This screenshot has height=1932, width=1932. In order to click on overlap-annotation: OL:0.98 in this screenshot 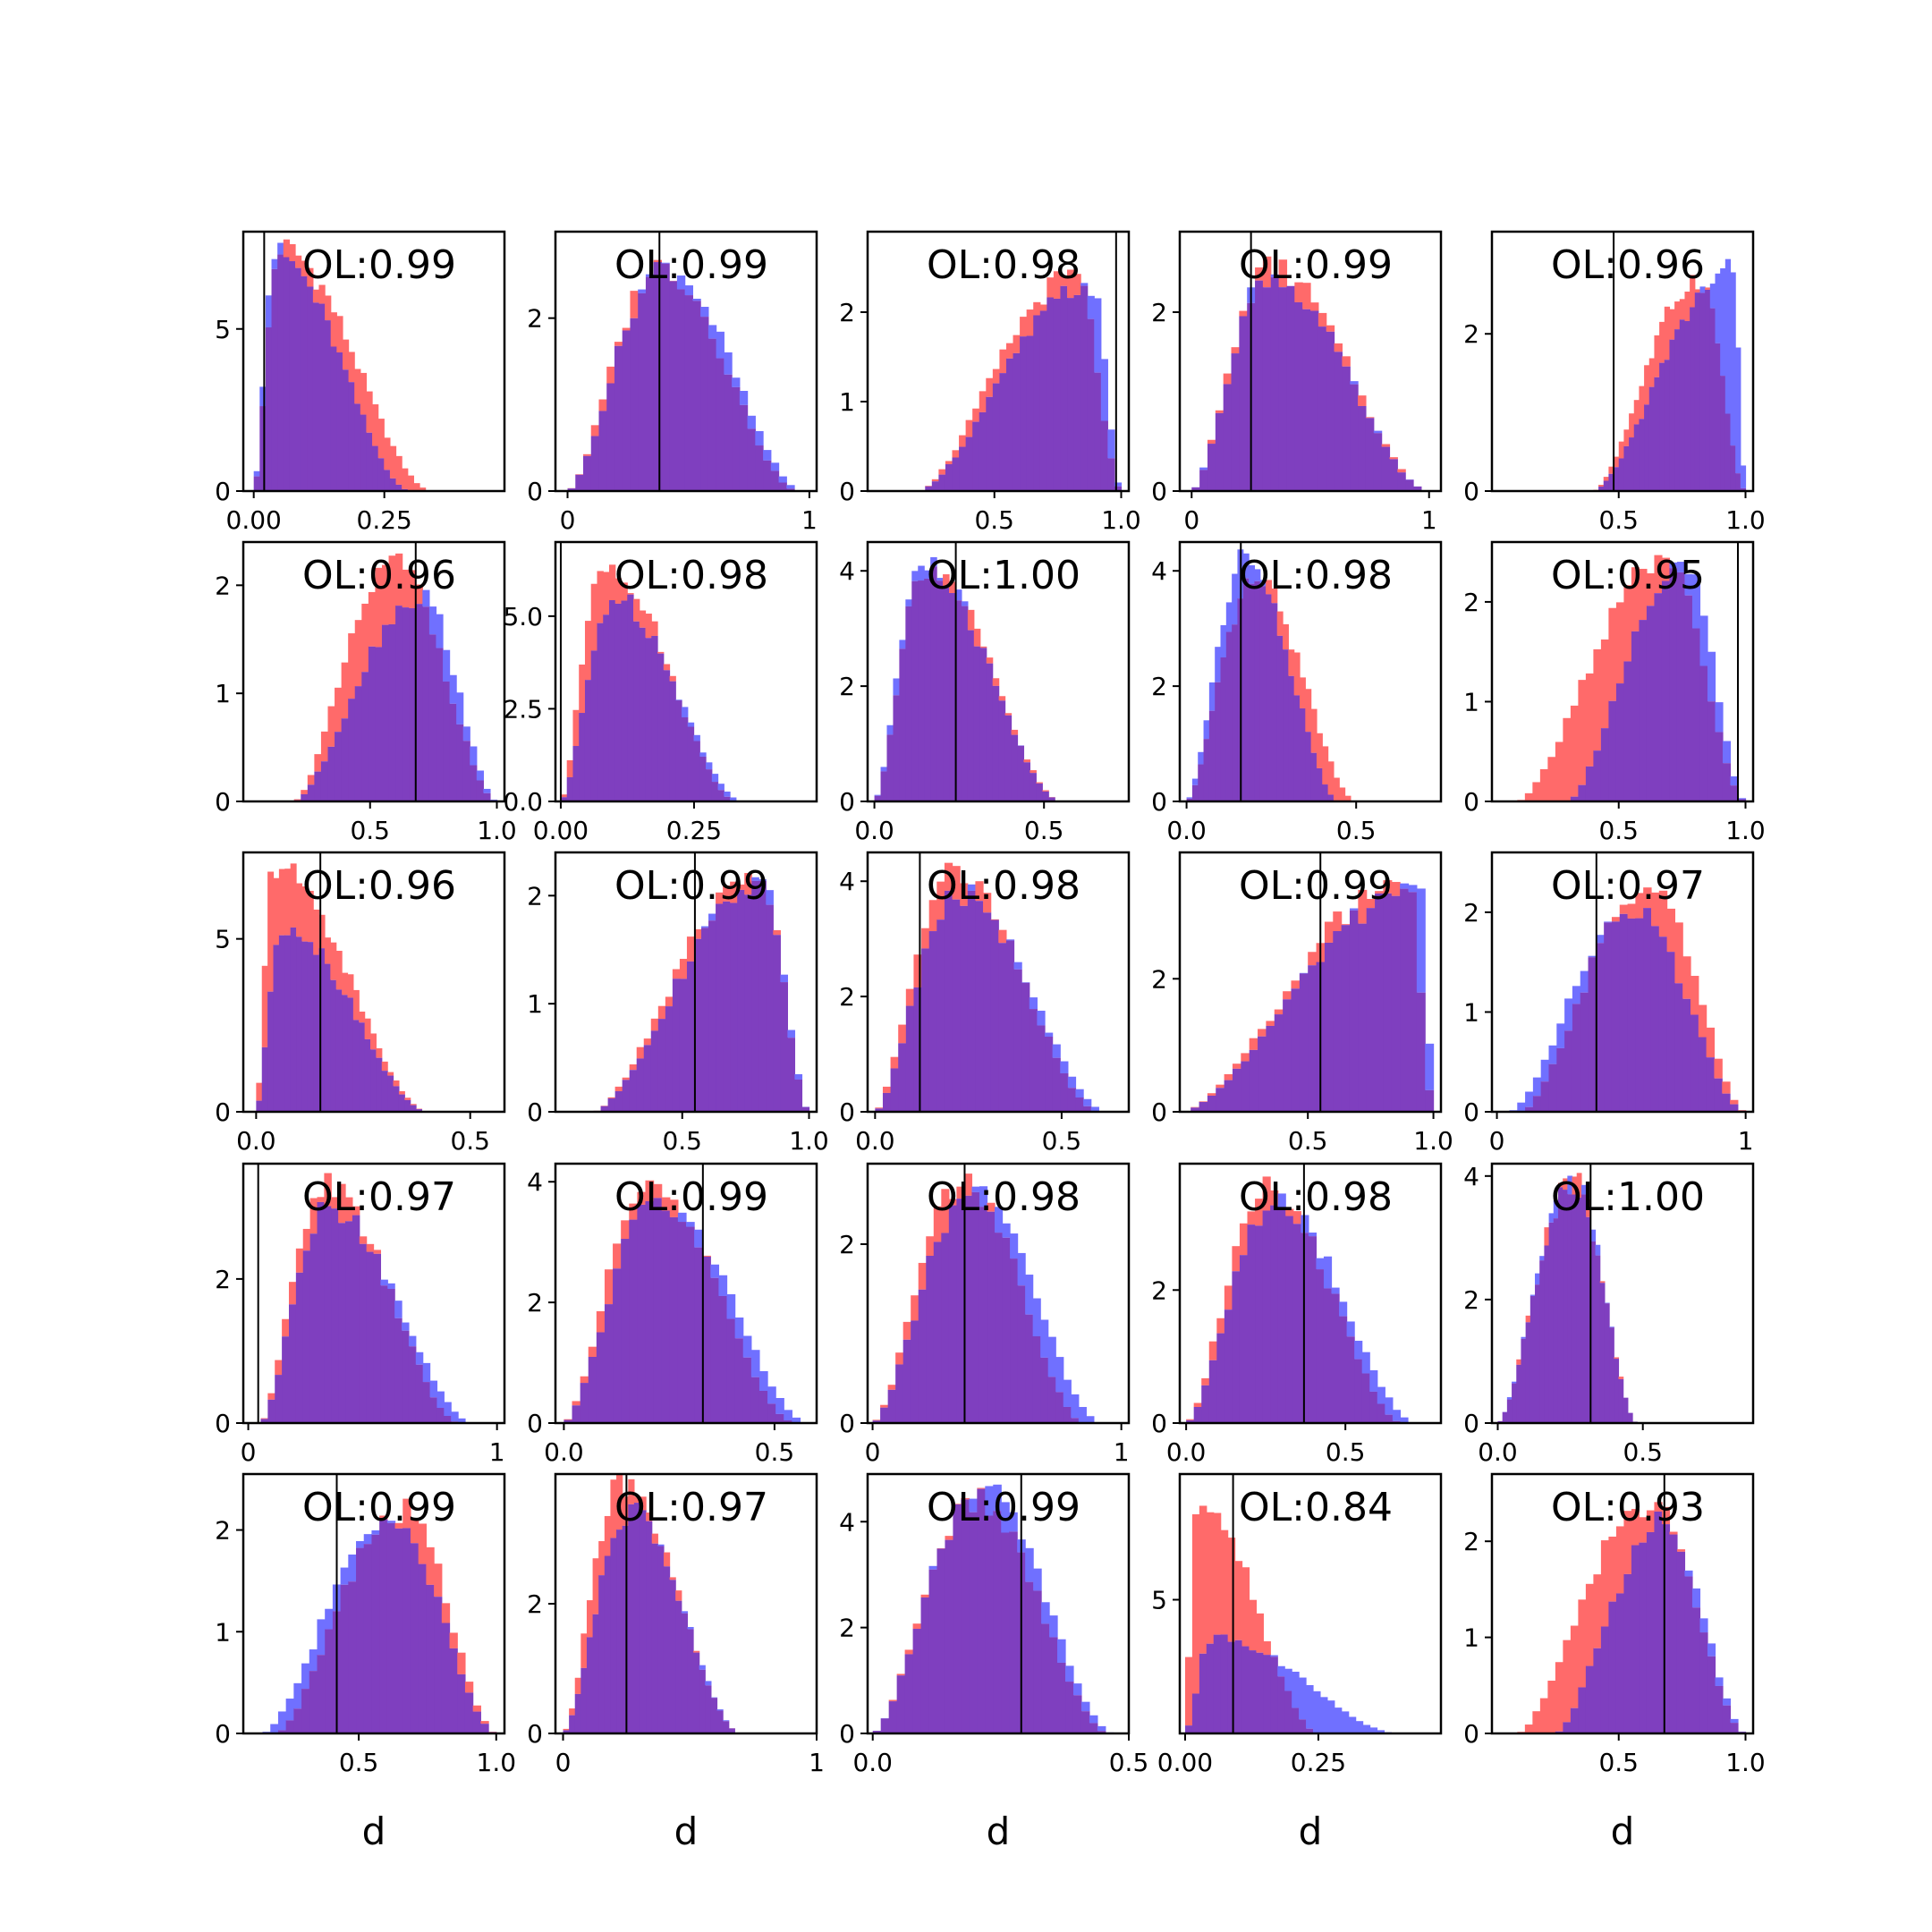, I will do `click(1316, 1197)`.